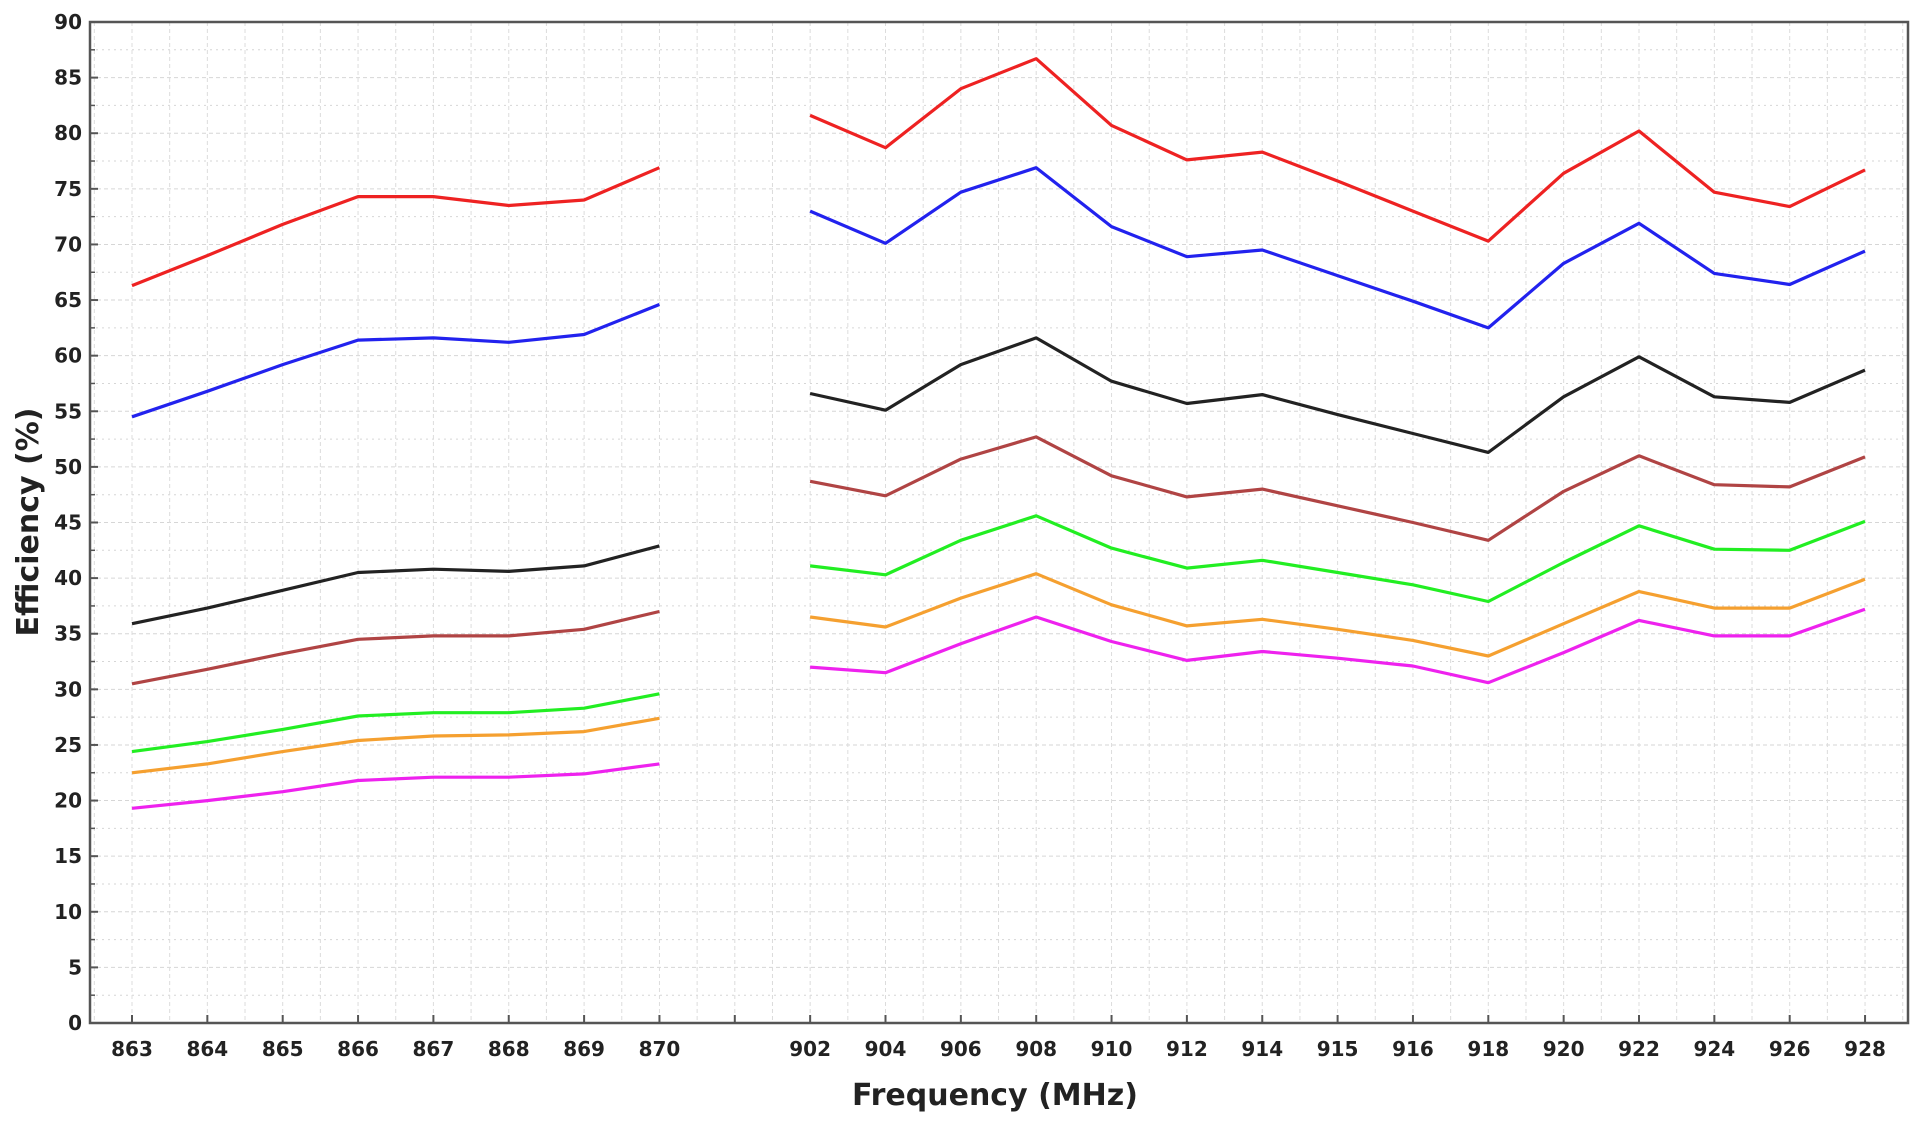 This screenshot has height=1124, width=1920. Describe the element at coordinates (75, 967) in the screenshot. I see `y-tick-label: 5` at that location.